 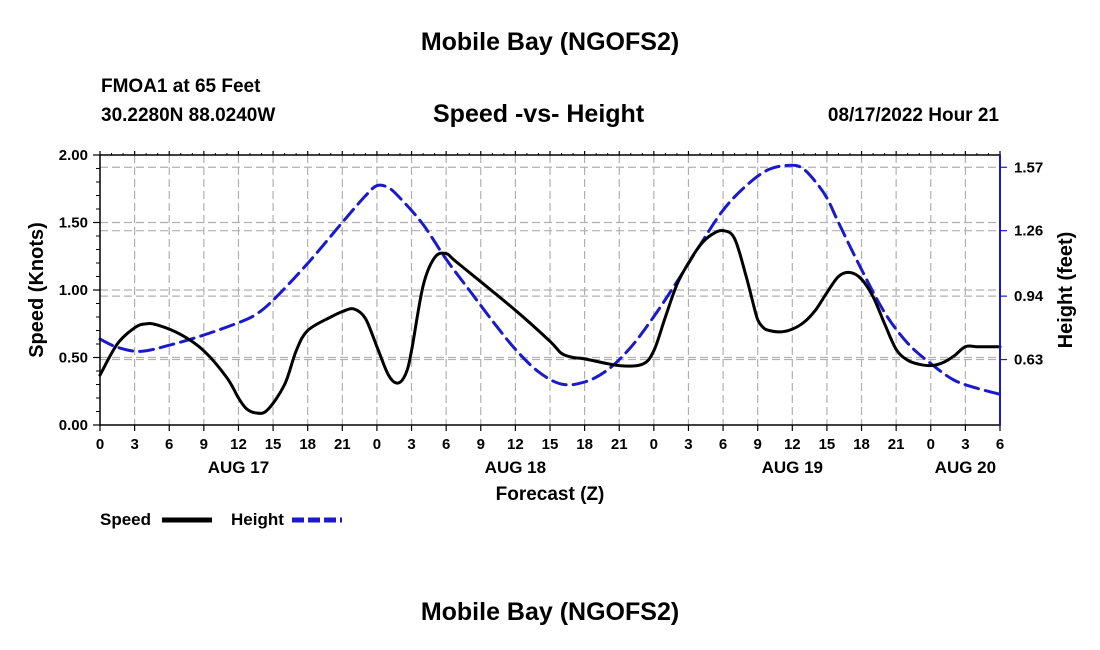 I want to click on day-label: AUG 17, so click(x=238, y=467).